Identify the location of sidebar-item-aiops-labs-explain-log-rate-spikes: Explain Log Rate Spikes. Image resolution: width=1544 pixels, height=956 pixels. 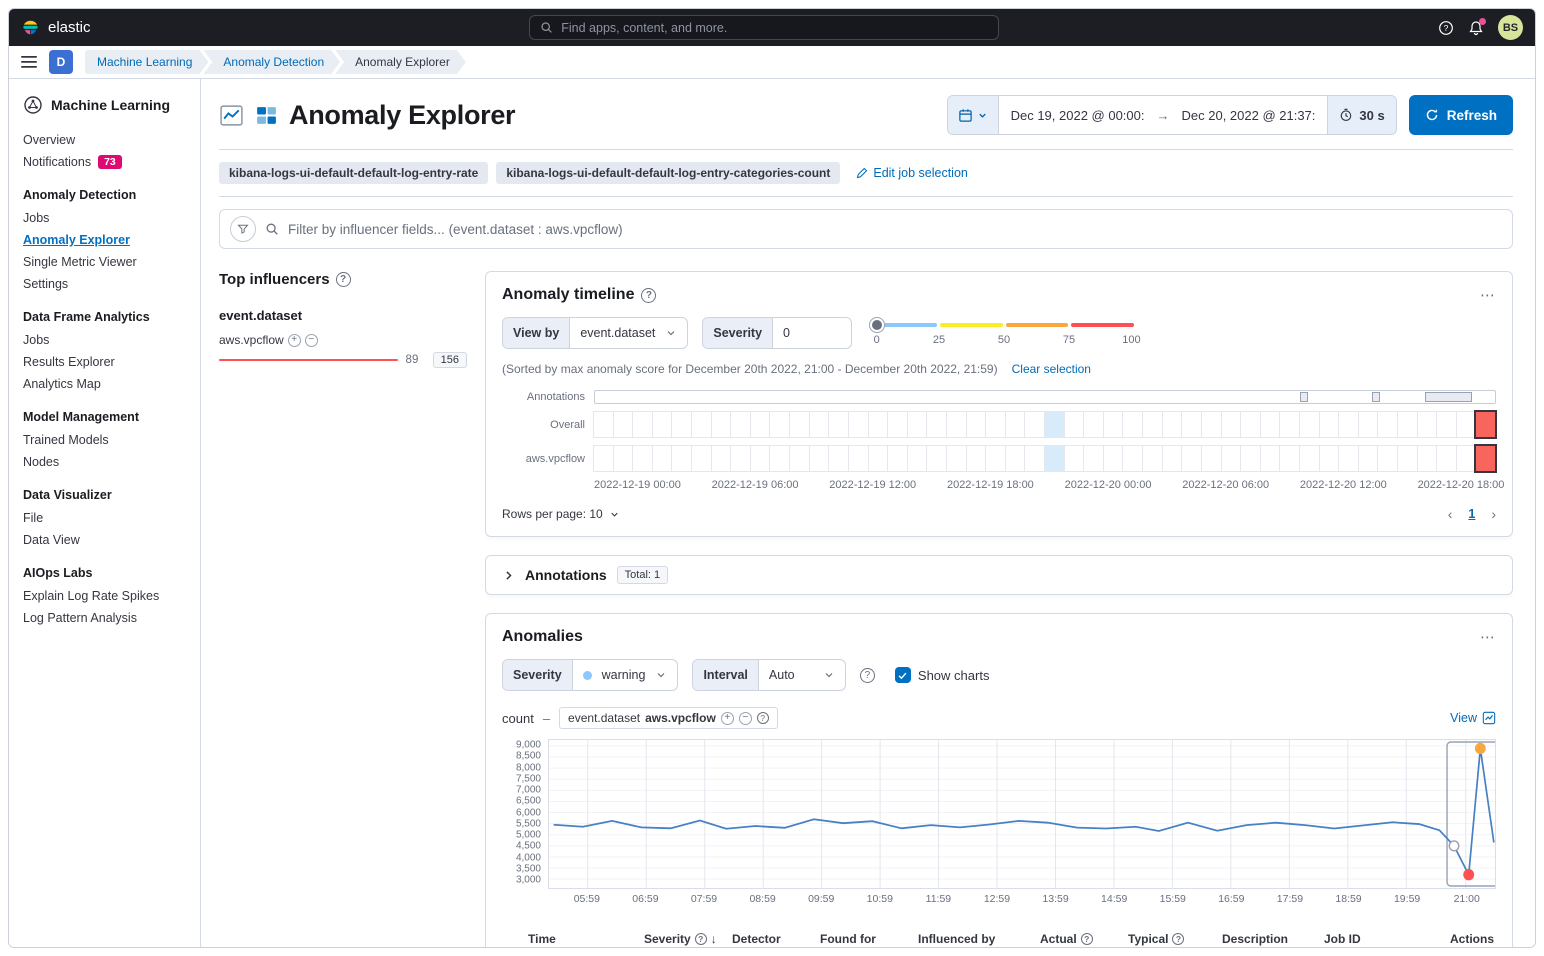
(91, 596).